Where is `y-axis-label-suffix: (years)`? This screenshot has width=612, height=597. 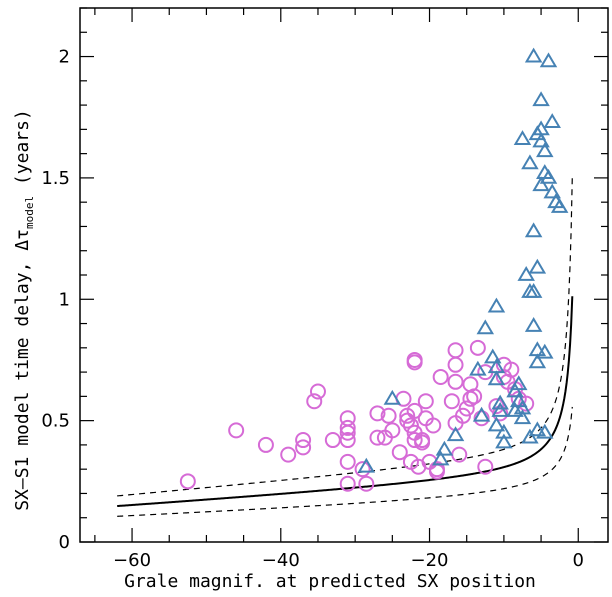
y-axis-label-suffix: (years) is located at coordinates (22, 152).